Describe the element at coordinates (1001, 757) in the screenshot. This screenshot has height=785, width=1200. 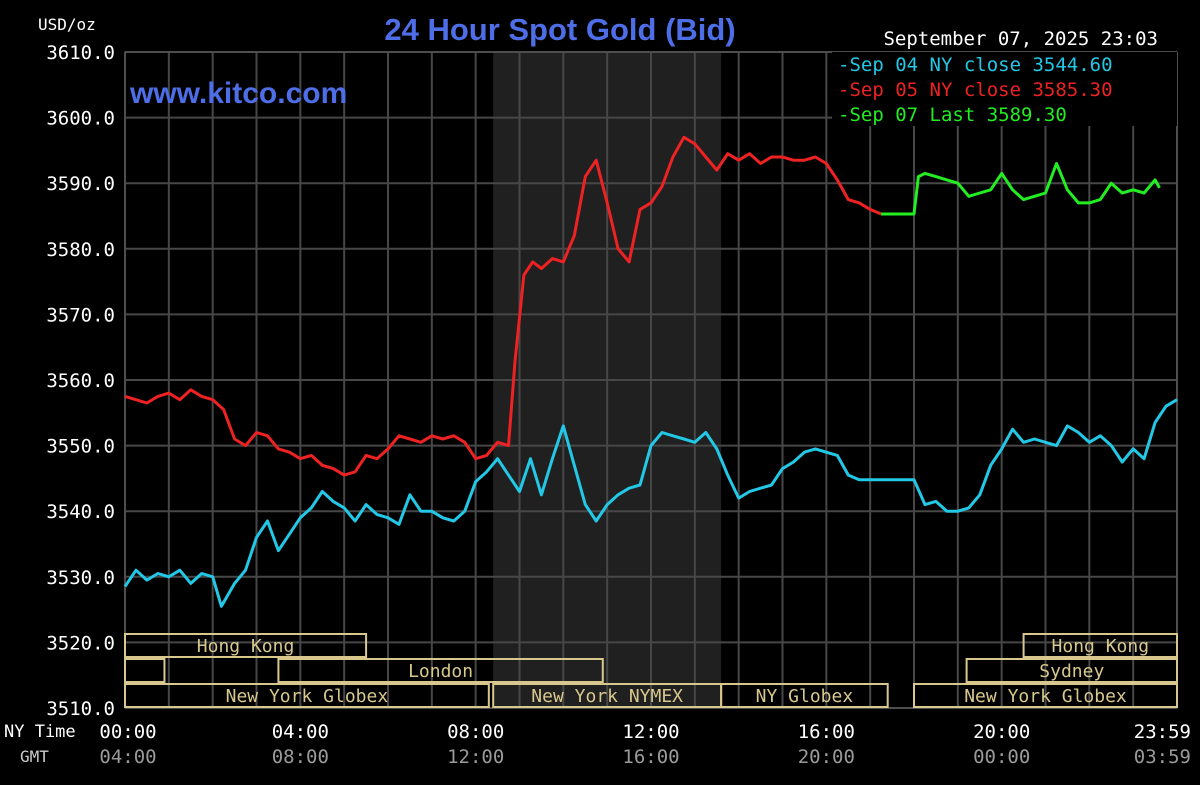
I see `x-tick-label-gmt: 00:00` at that location.